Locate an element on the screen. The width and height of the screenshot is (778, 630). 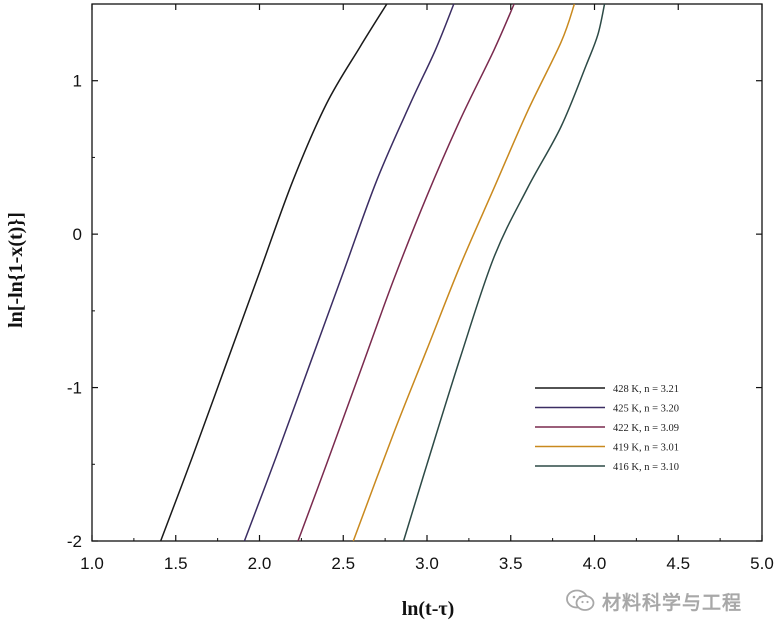
legend-label-3: 422 K, n = 3.09 is located at coordinates (646, 428).